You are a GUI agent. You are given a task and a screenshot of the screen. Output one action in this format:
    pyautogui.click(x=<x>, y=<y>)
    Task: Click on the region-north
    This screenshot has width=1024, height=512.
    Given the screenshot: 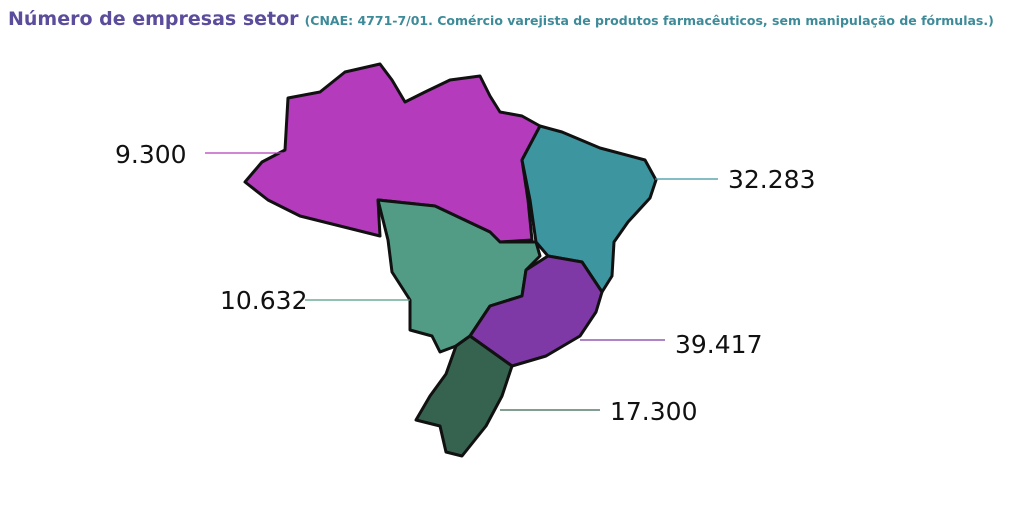 What is the action you would take?
    pyautogui.click(x=392, y=153)
    